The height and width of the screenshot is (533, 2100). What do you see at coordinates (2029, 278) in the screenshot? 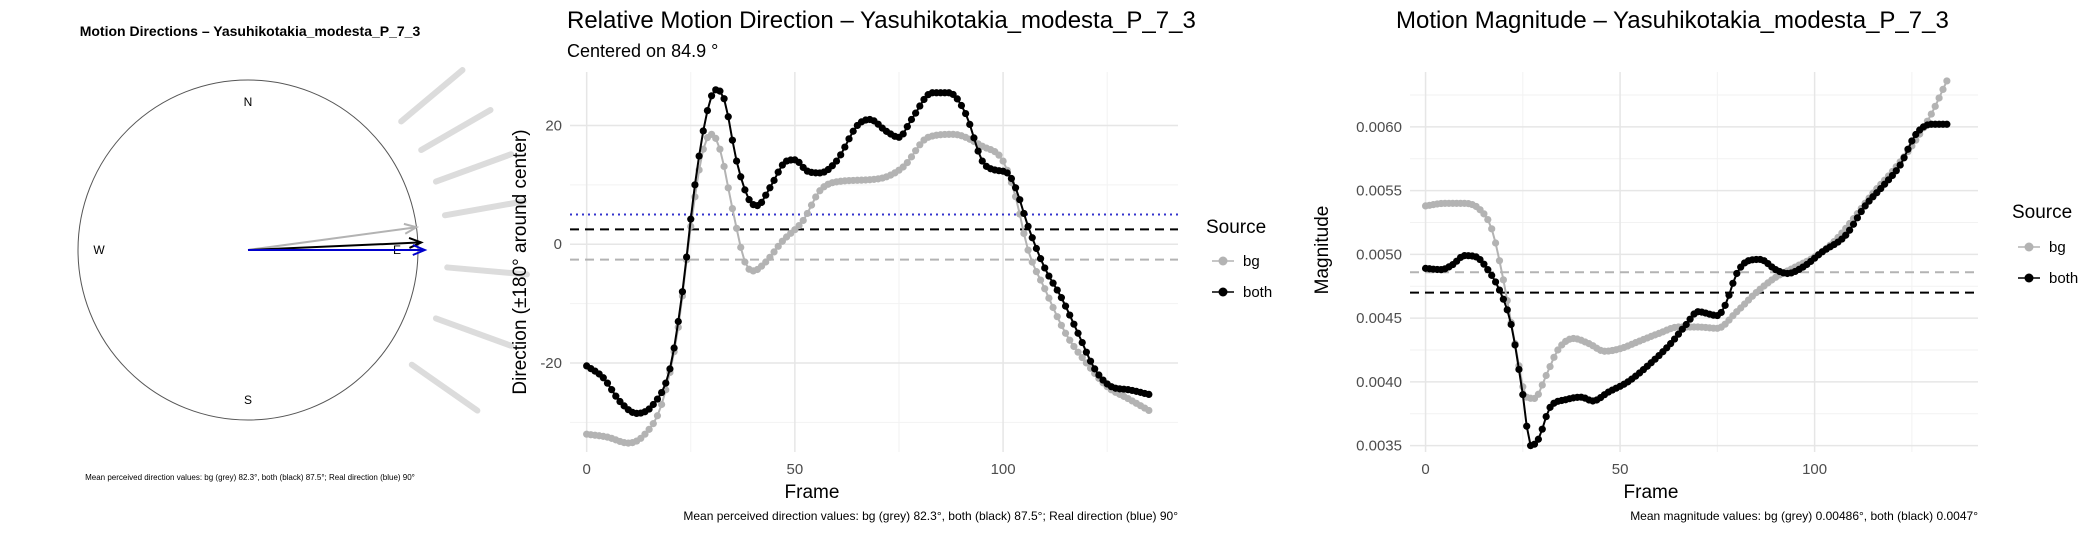
I see `magnitude-legend-both-key-point` at bounding box center [2029, 278].